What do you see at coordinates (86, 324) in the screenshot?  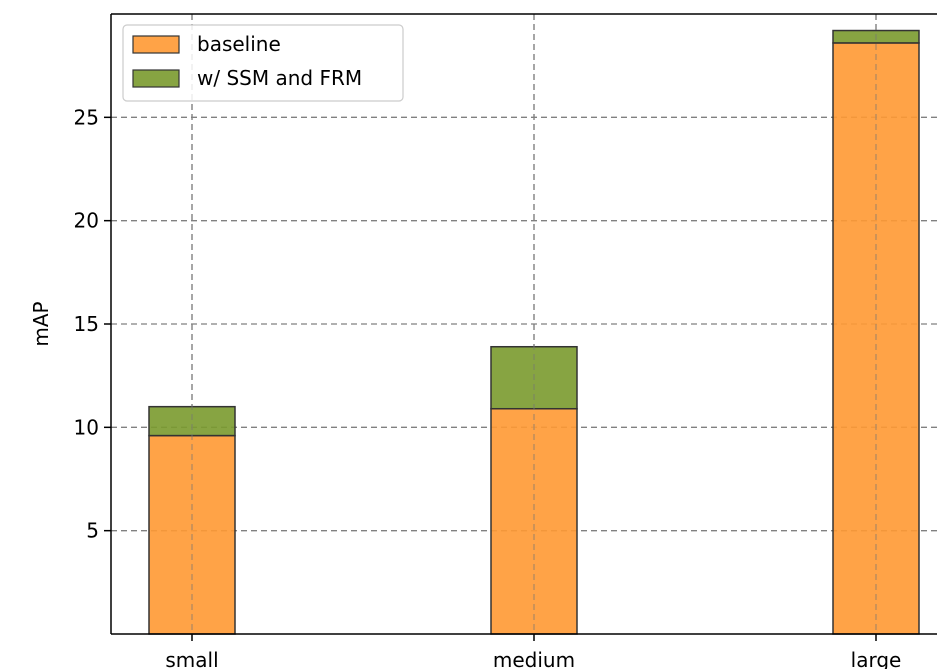 I see `y-tick-label-15: 15` at bounding box center [86, 324].